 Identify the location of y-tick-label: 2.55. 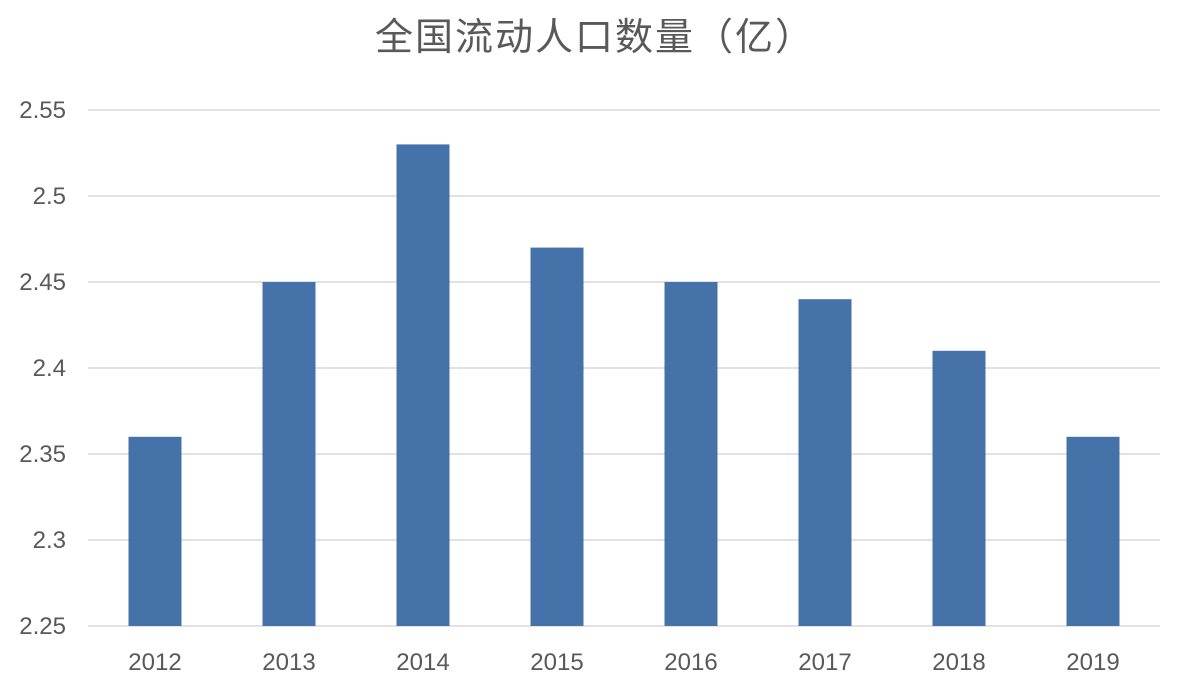
(42, 110).